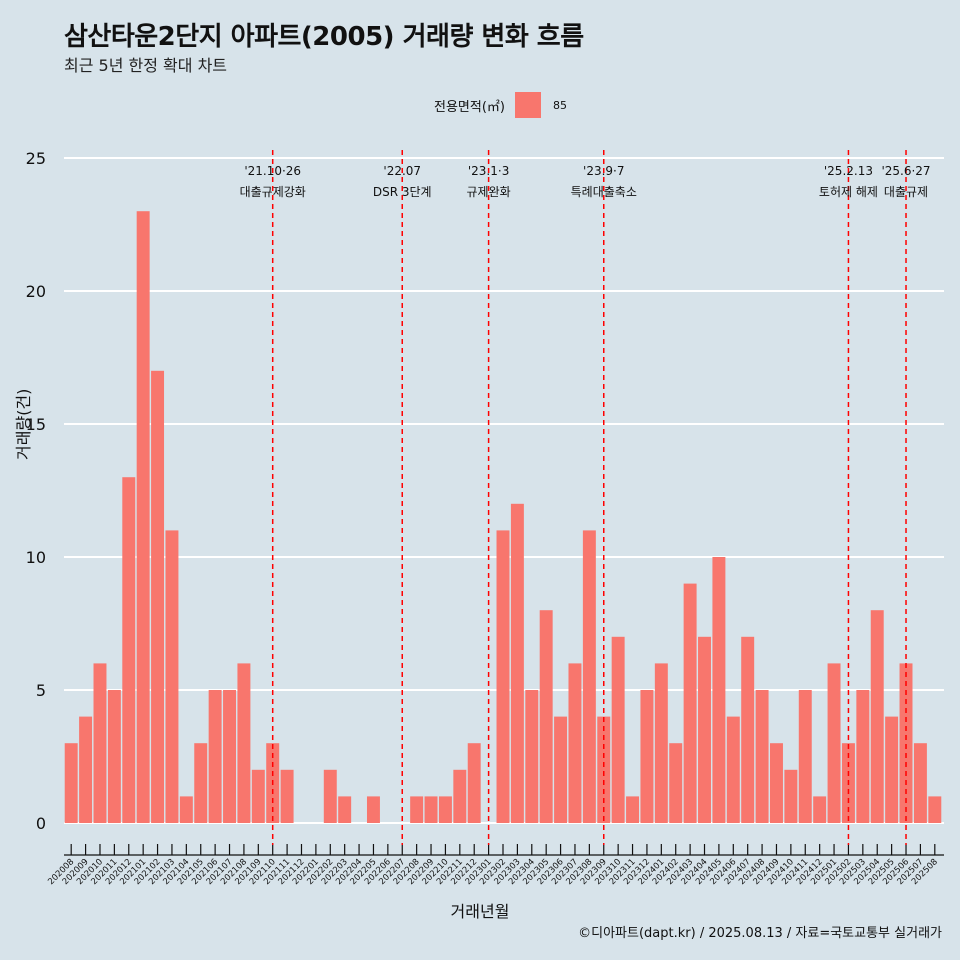  I want to click on legend-label: 85, so click(559, 105).